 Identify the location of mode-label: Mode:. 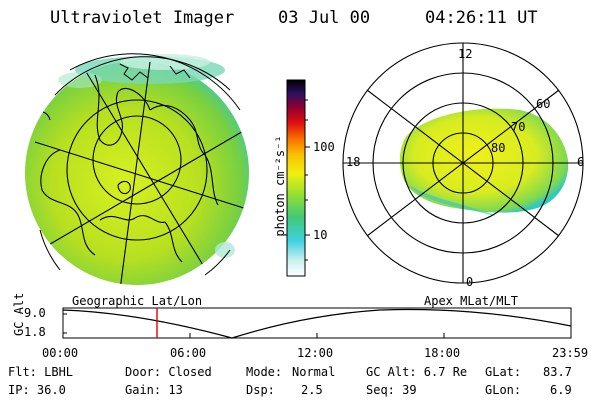
(264, 372).